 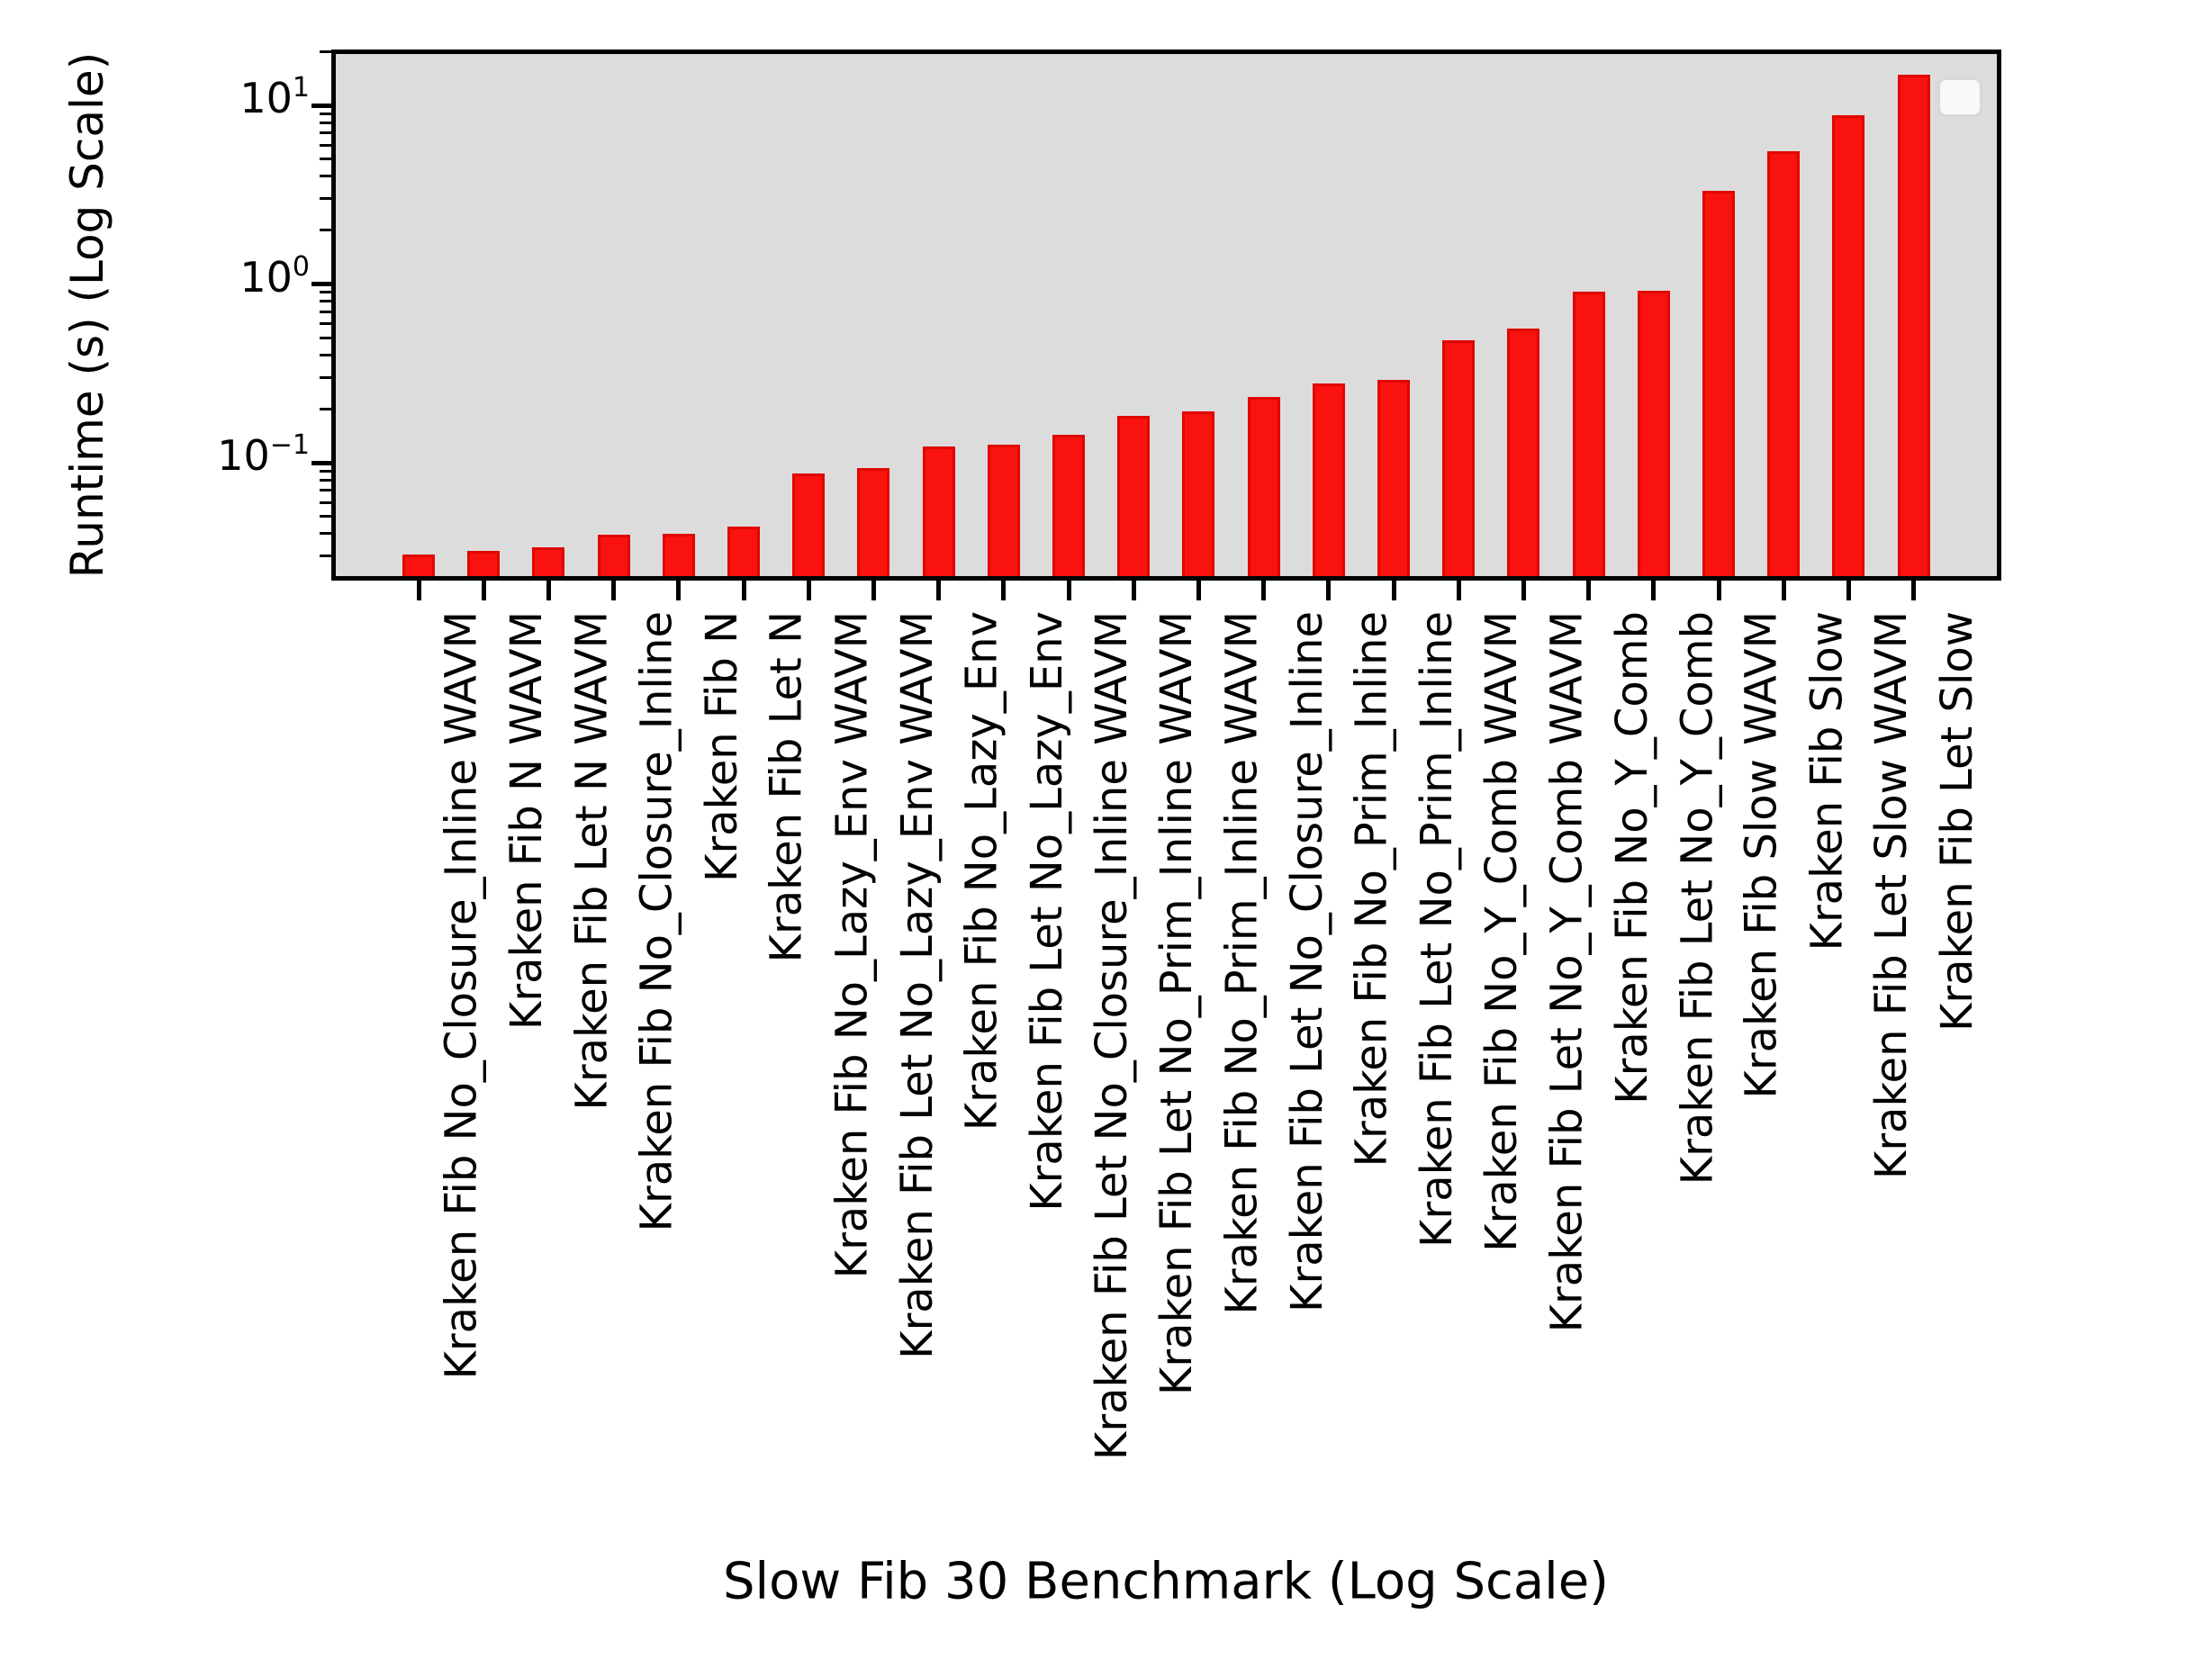 I want to click on x-axis-title: Slow Fib 30 Benchmark (Log Scale), so click(x=1166, y=1581).